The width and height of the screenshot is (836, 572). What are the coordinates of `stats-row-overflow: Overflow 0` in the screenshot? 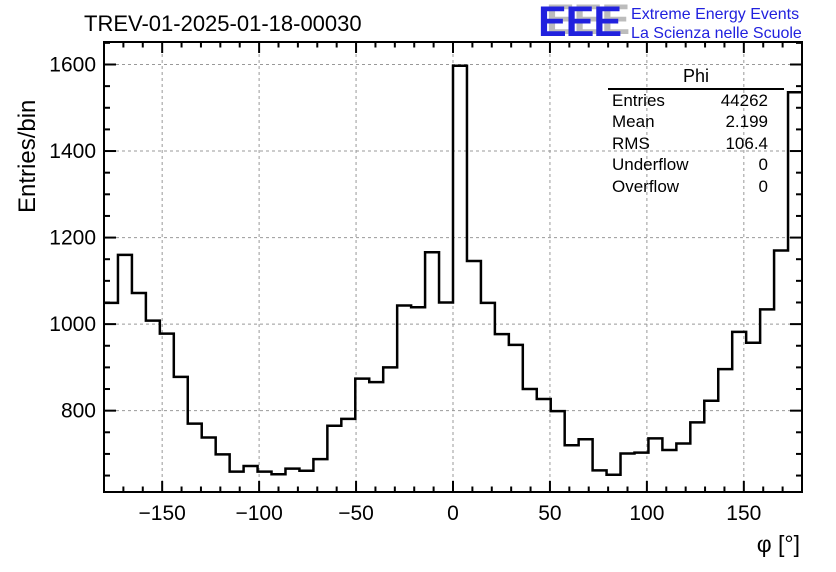 It's located at (696, 186).